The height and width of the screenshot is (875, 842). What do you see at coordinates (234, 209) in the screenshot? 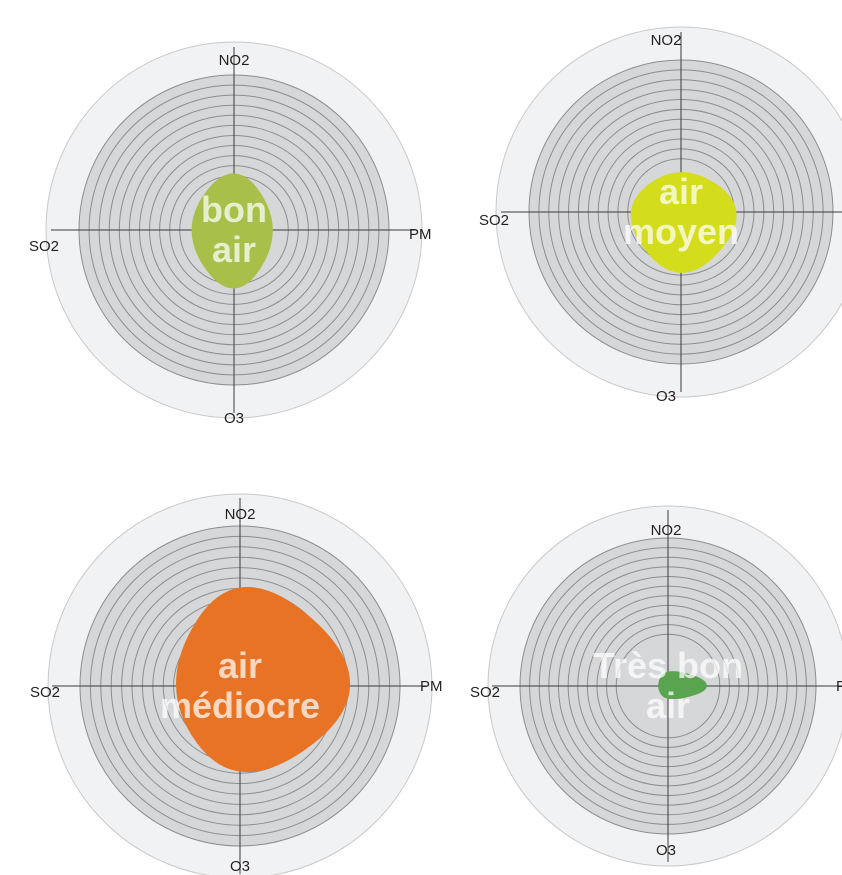
I see `air-quality-label: bon` at bounding box center [234, 209].